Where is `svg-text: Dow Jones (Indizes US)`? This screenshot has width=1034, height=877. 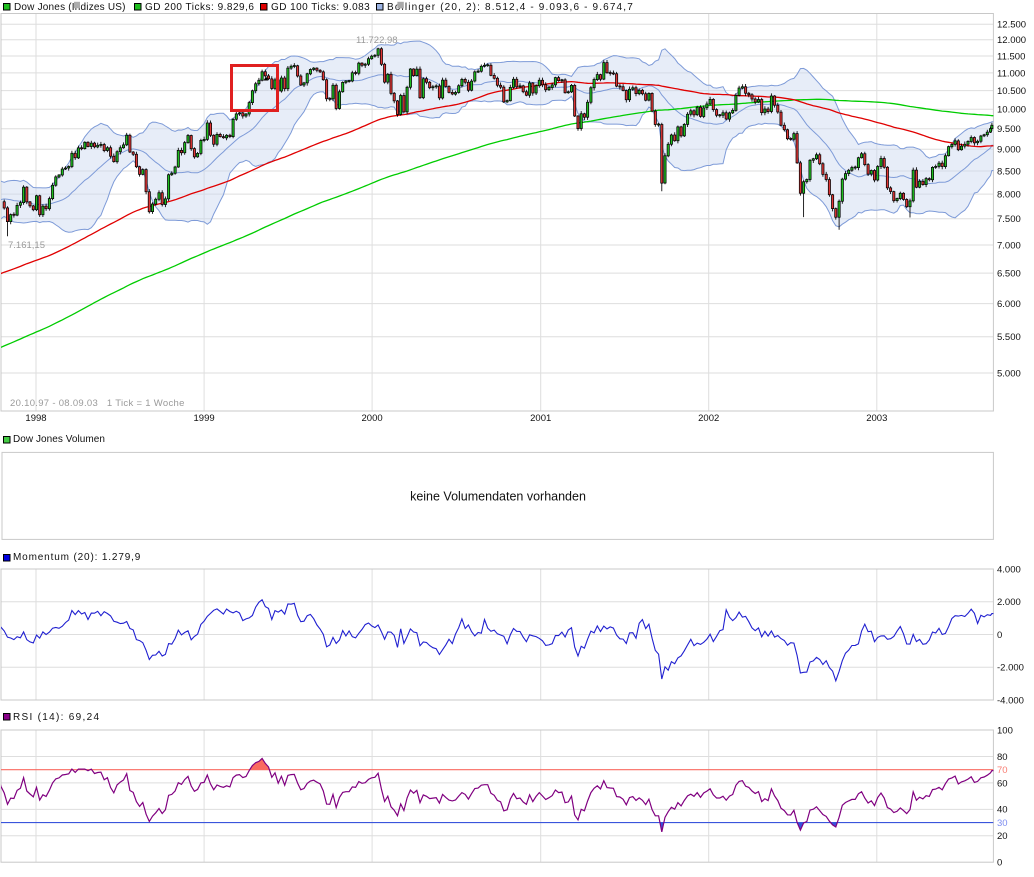 svg-text: Dow Jones (Indizes US) is located at coordinates (70, 7).